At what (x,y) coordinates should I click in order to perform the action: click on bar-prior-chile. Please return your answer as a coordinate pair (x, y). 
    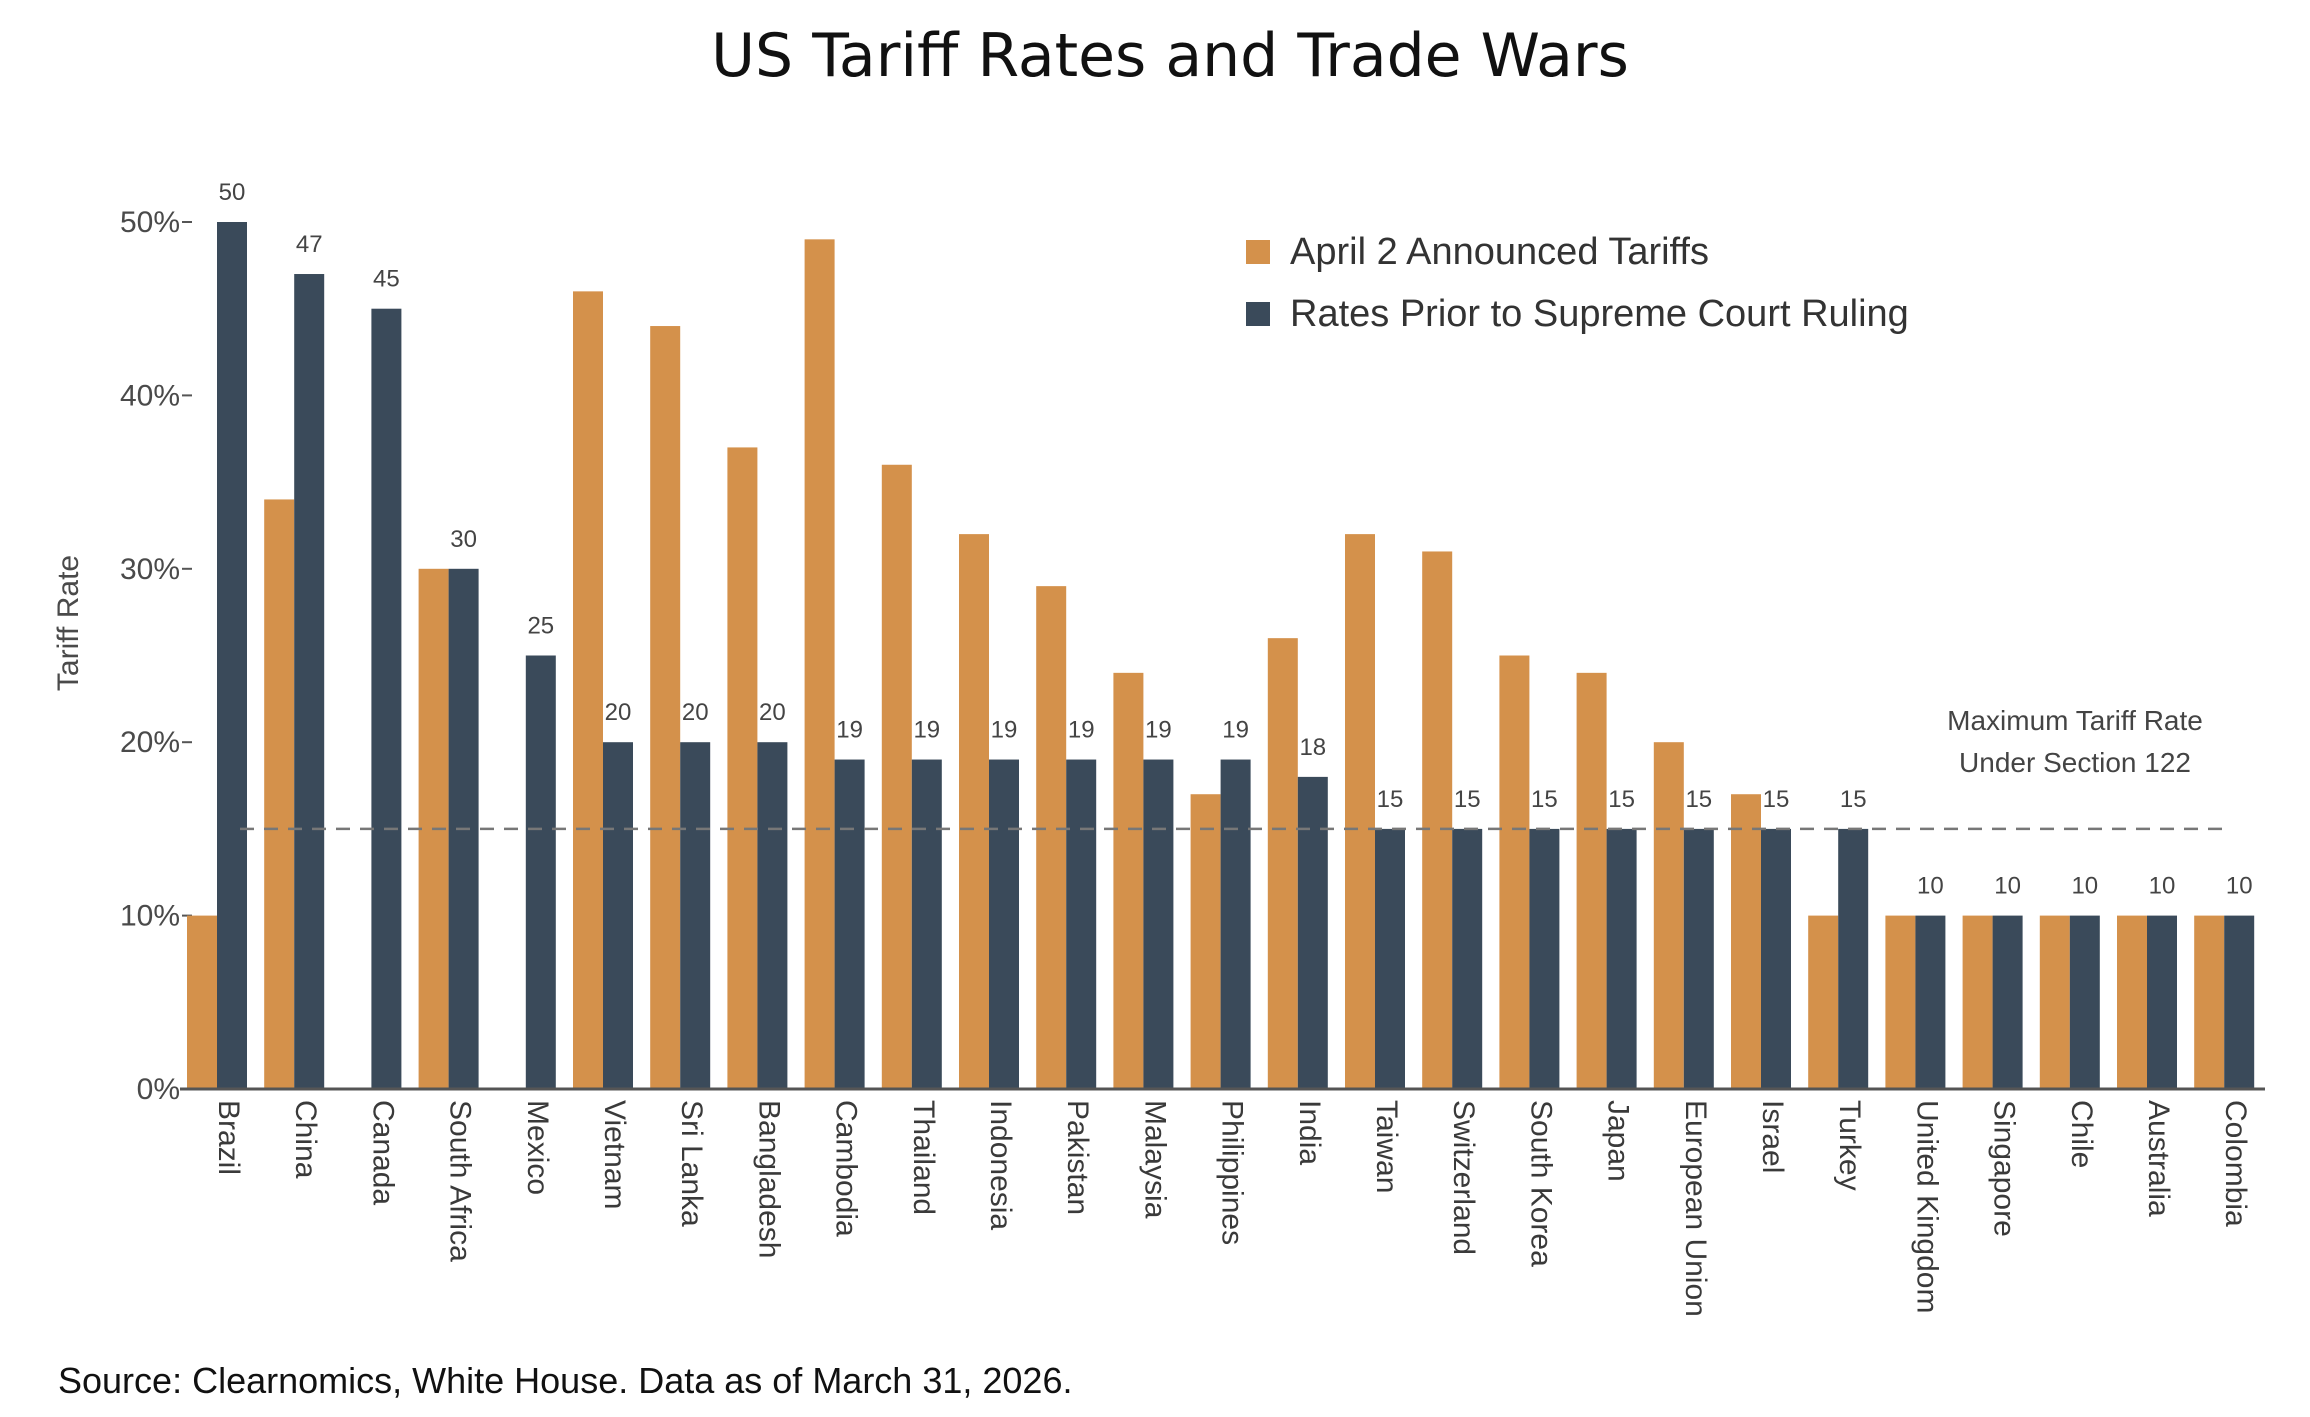
    Looking at the image, I should click on (2084, 1002).